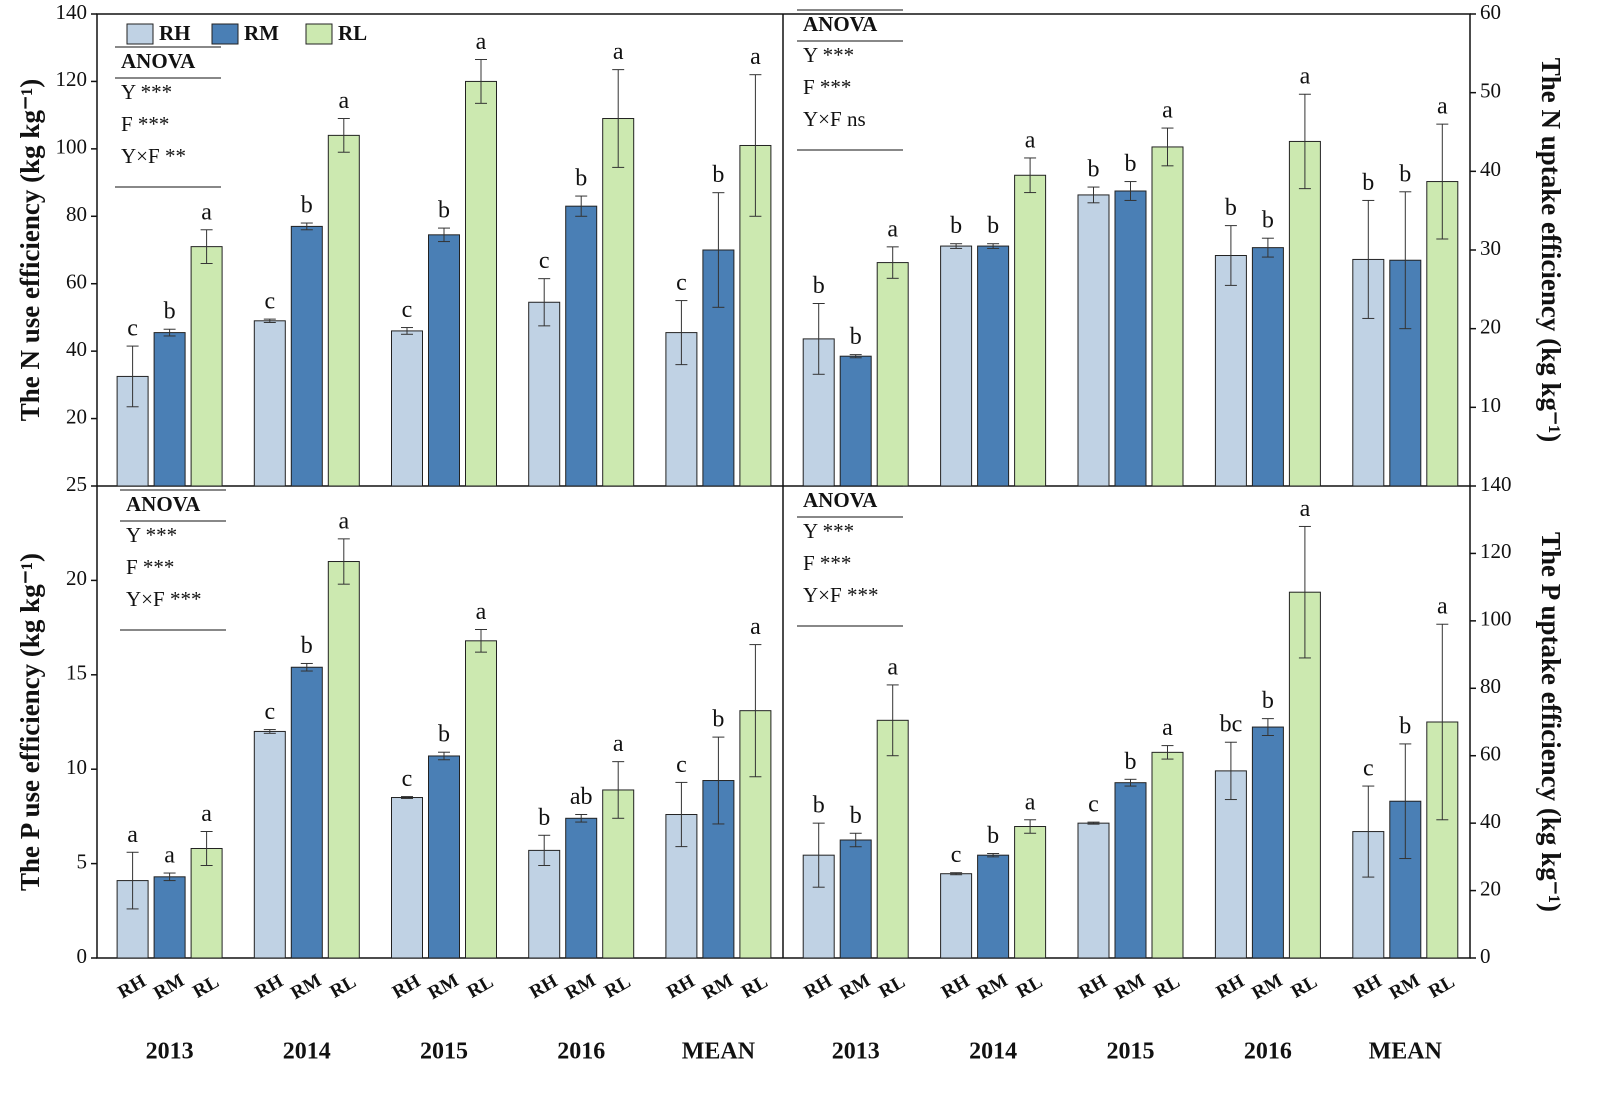  Describe the element at coordinates (444, 1052) in the screenshot. I see `group-label: 2015` at that location.